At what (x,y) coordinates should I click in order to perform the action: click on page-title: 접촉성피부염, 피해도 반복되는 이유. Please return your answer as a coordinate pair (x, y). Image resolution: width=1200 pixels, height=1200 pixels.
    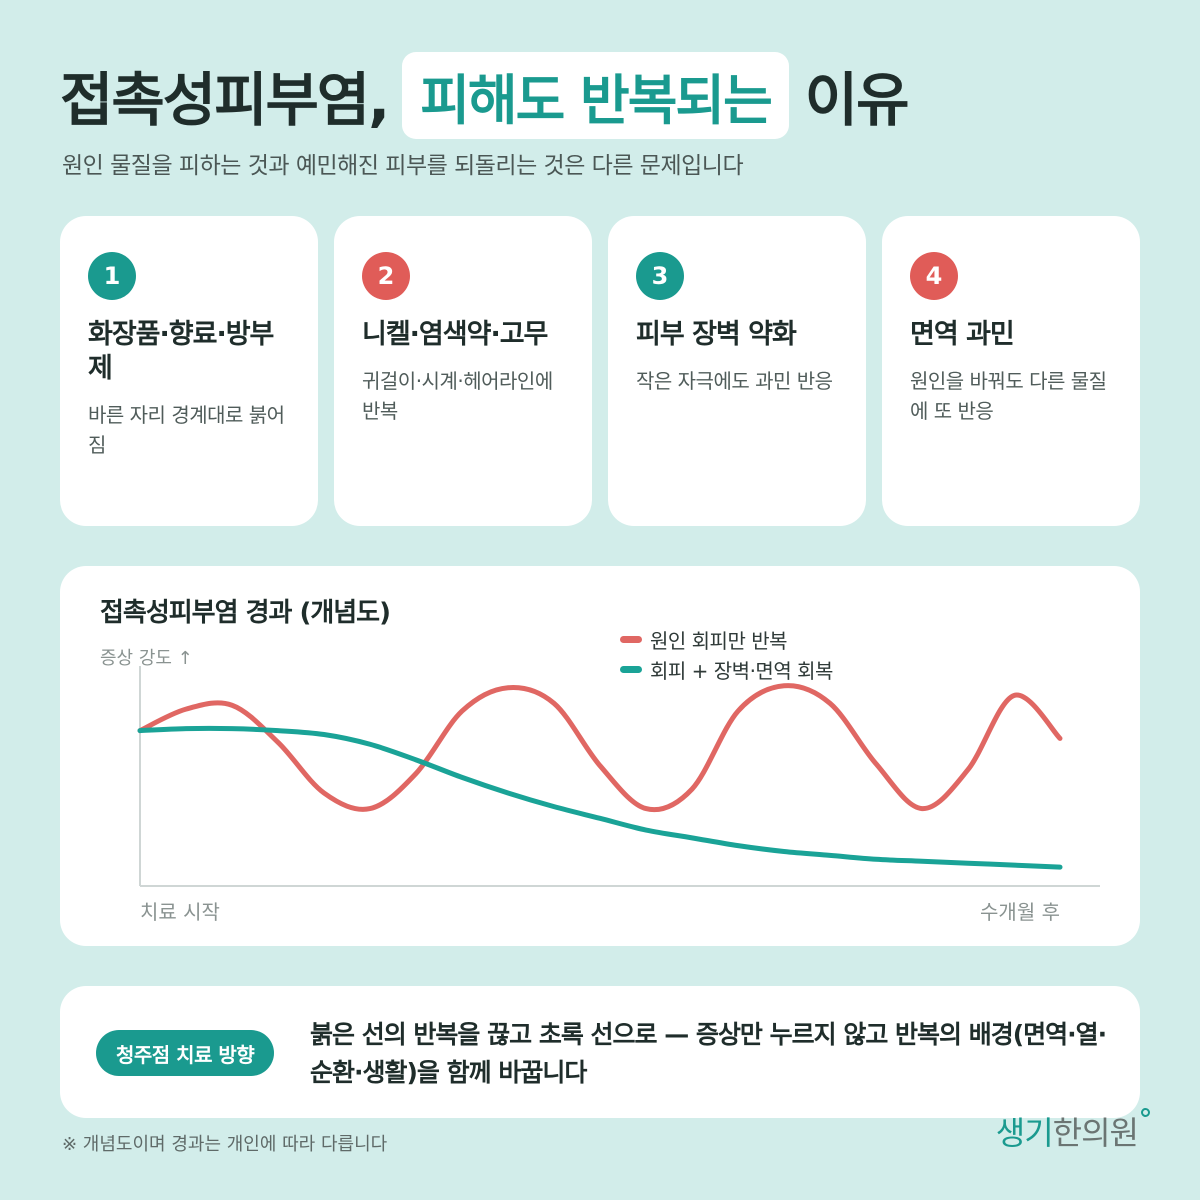
    Looking at the image, I should click on (485, 95).